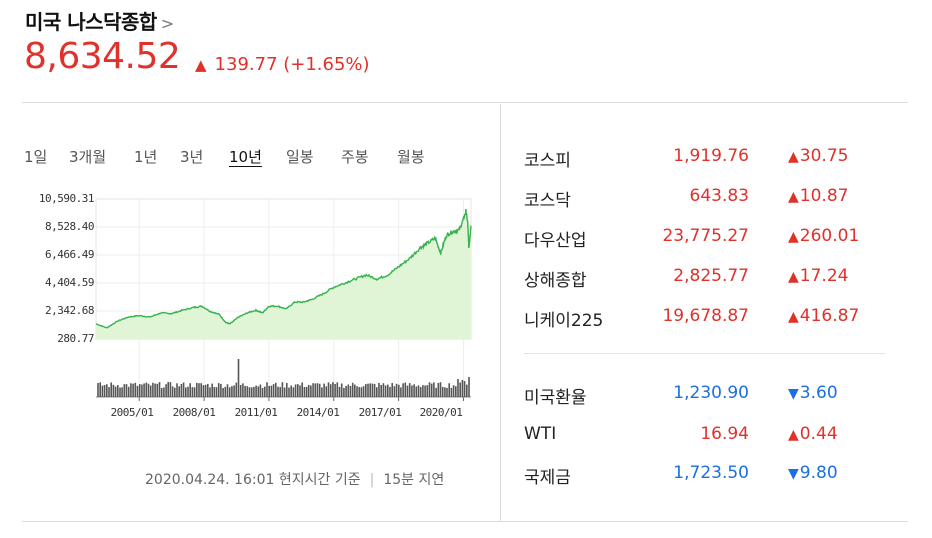 This screenshot has width=932, height=538. I want to click on delay-notice: 15분 지연, so click(414, 480).